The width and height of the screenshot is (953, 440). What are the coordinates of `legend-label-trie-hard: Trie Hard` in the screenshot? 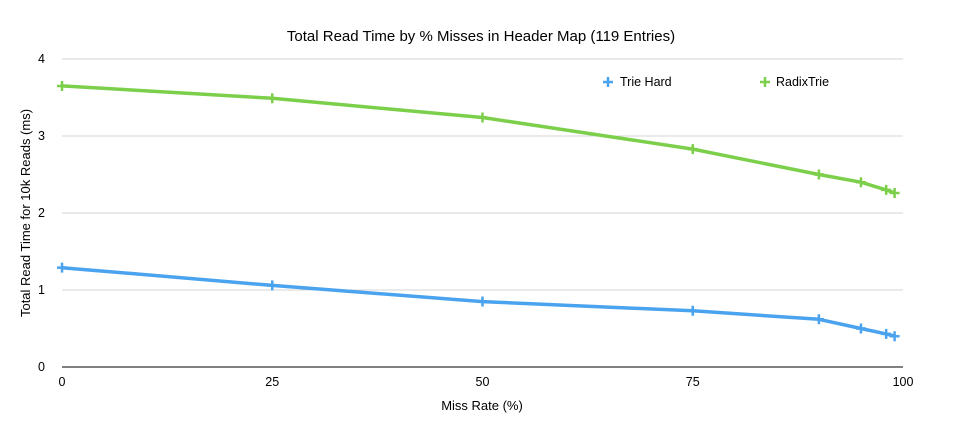 It's located at (646, 82).